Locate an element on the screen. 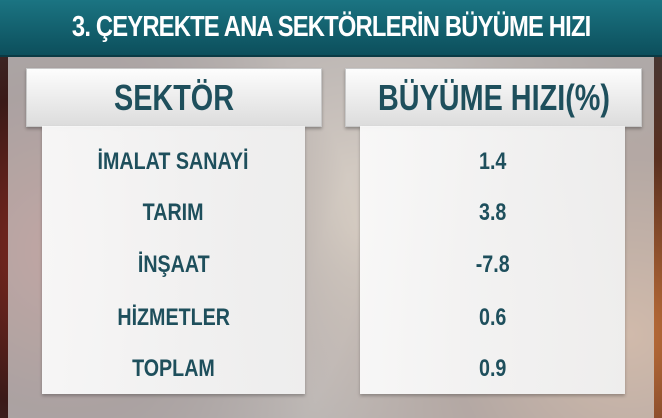 The width and height of the screenshot is (662, 418). sector-cell-text: İNŞAAT is located at coordinates (173, 264).